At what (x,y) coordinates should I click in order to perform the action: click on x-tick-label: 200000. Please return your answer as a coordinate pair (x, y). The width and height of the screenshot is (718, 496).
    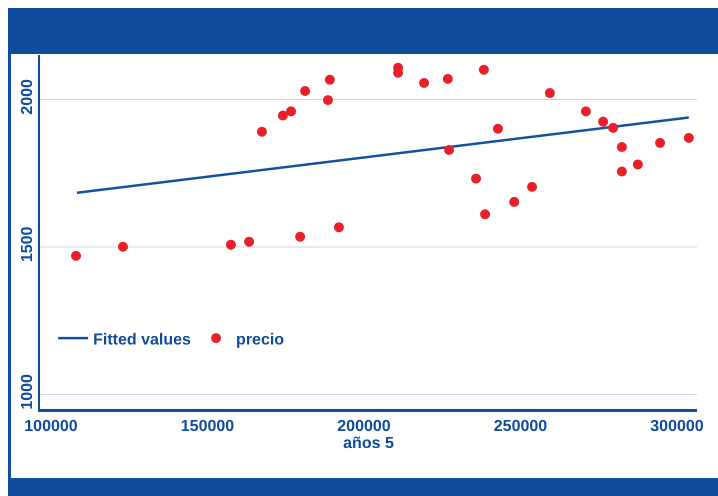
    Looking at the image, I should click on (364, 427).